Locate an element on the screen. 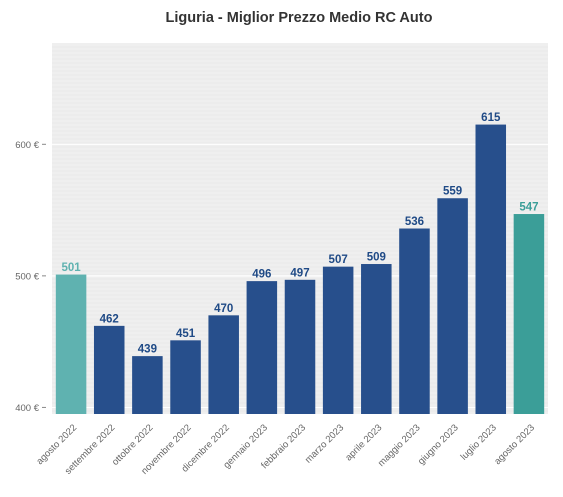 The image size is (563, 497). chart-title: Liguria - Miglior Prezzo Medio RC Auto is located at coordinates (299, 18).